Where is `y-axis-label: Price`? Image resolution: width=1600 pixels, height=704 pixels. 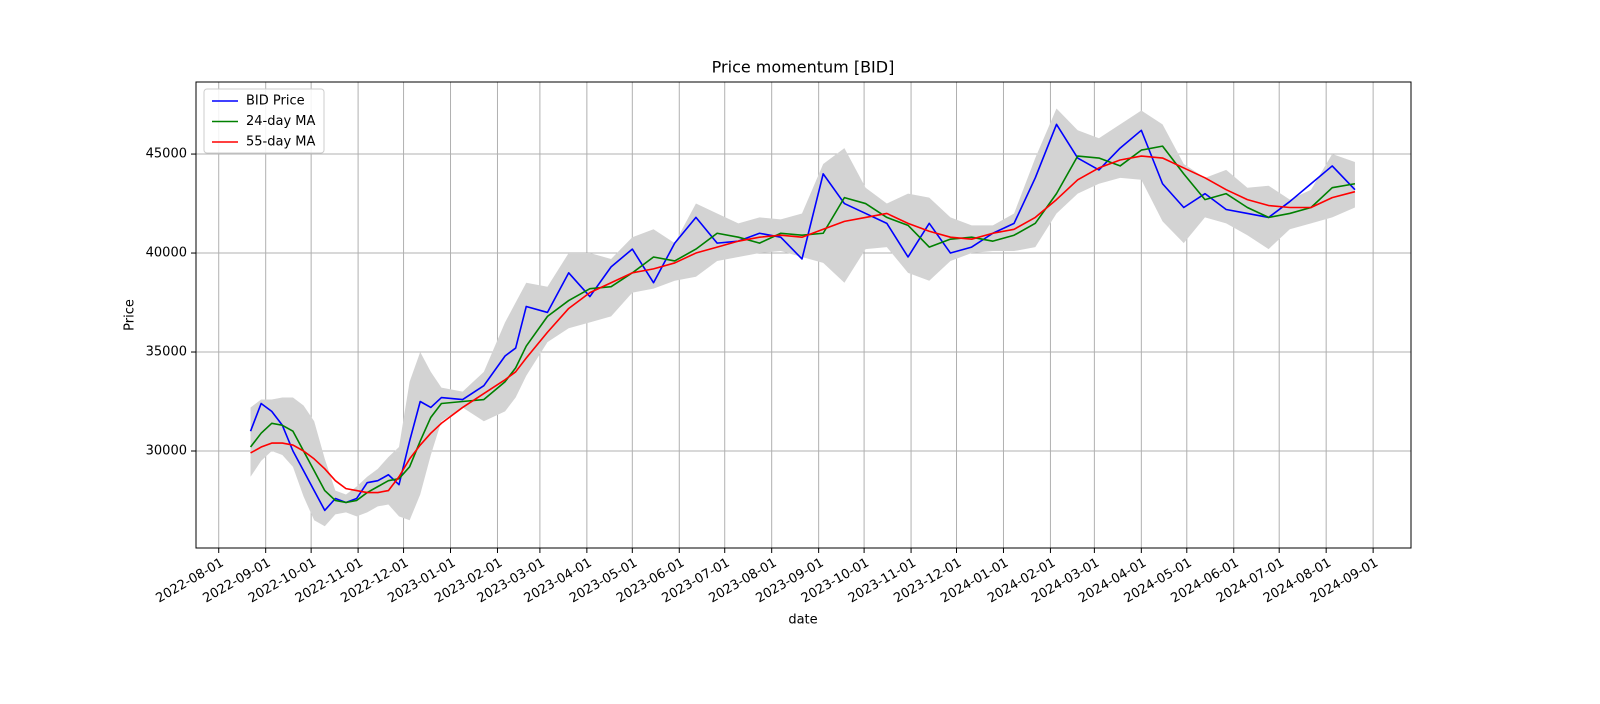 y-axis-label: Price is located at coordinates (130, 315).